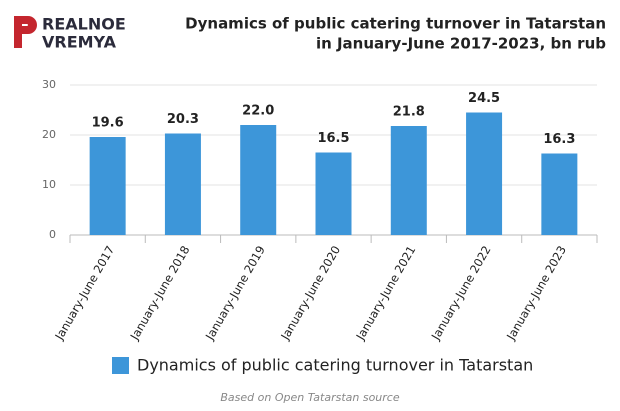 The height and width of the screenshot is (411, 620). What do you see at coordinates (309, 397) in the screenshot?
I see `source-note: Based on Open Tatarstan source` at bounding box center [309, 397].